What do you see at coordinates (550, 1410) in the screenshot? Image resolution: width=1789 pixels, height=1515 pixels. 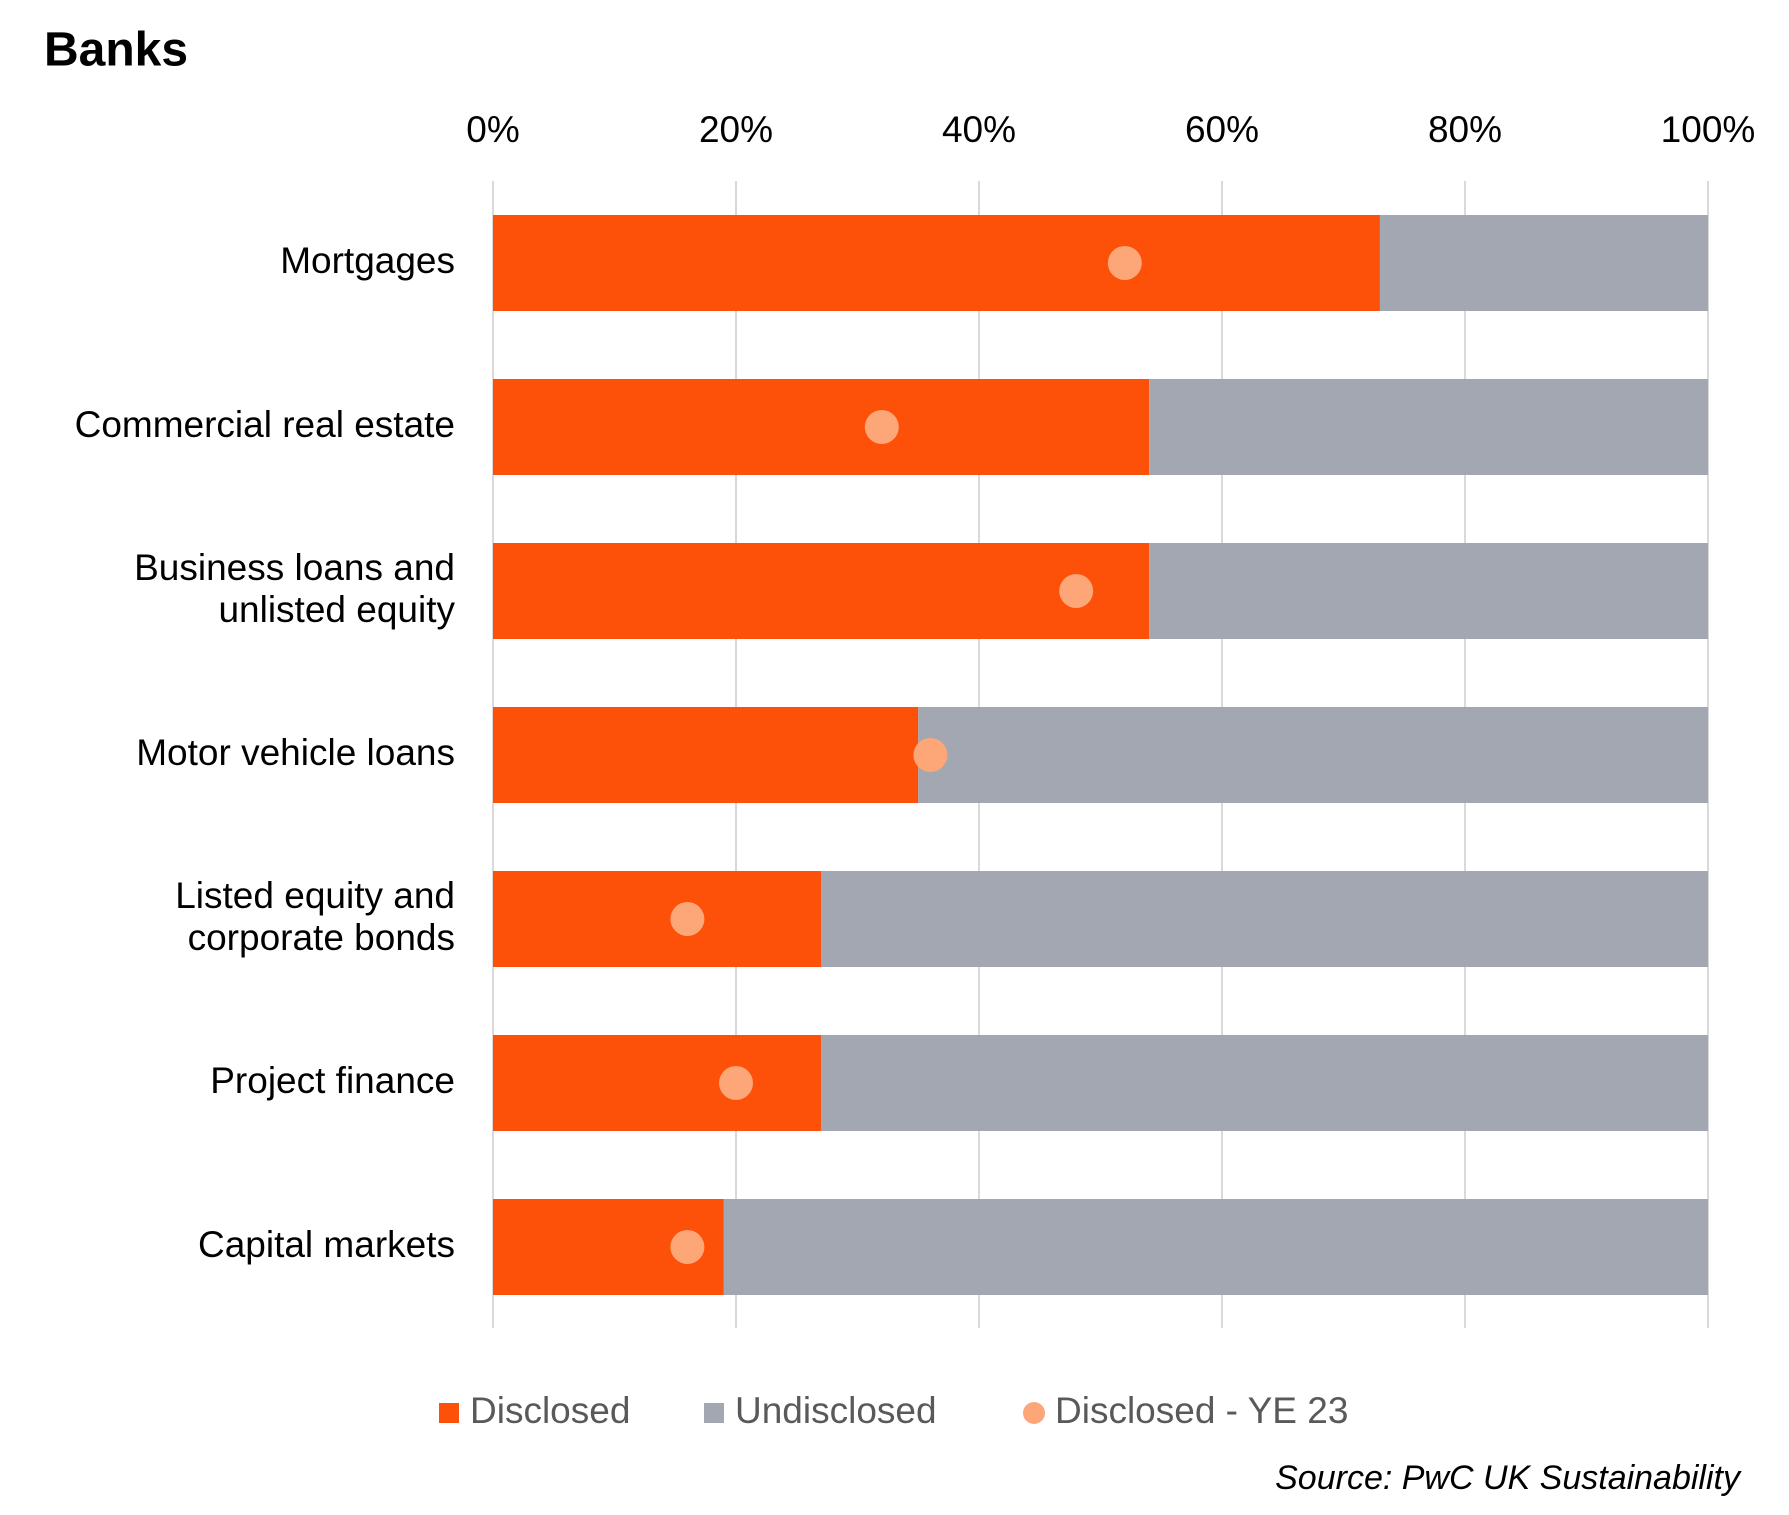 I see `legend-label: Disclosed` at bounding box center [550, 1410].